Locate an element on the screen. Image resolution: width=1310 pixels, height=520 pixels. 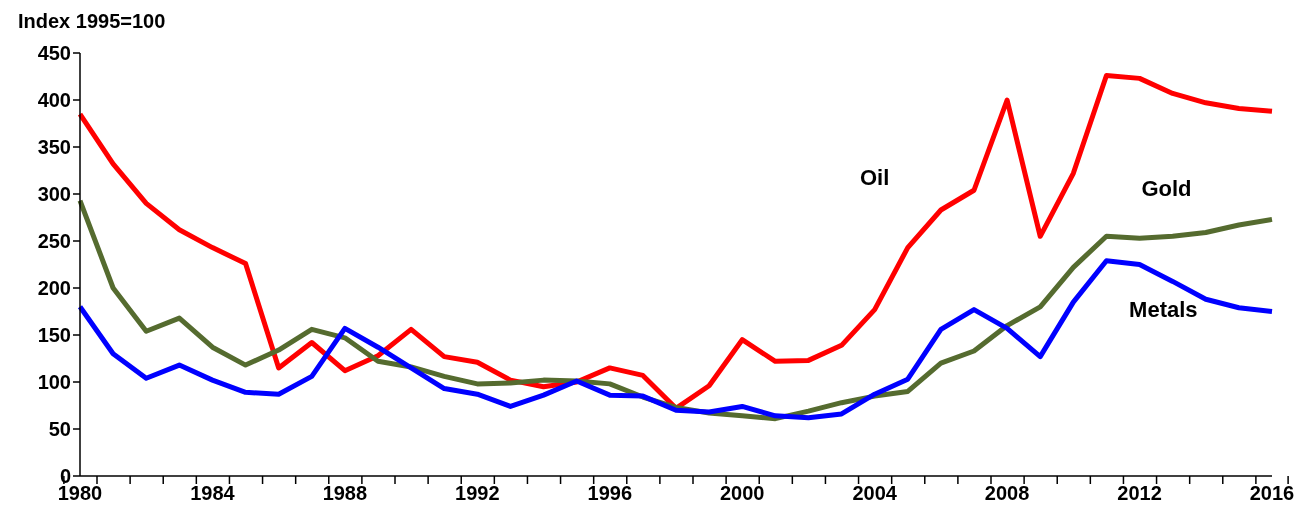
y-axis-title: Index 1995=100 is located at coordinates (92, 21).